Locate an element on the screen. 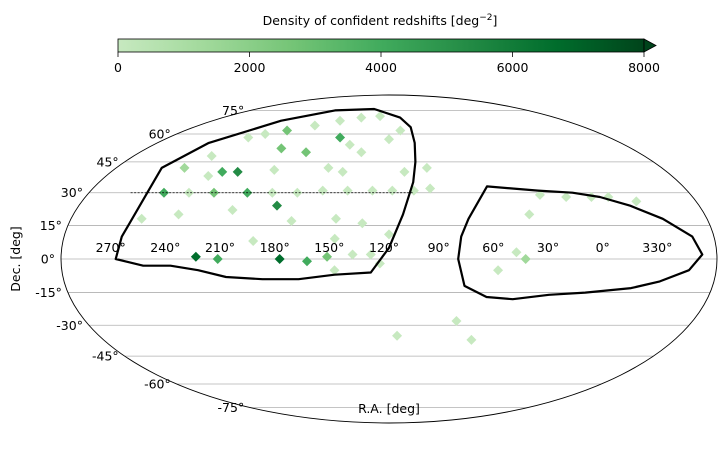 This screenshot has width=728, height=454. x-axis-label: R.A. [deg] is located at coordinates (389, 408).